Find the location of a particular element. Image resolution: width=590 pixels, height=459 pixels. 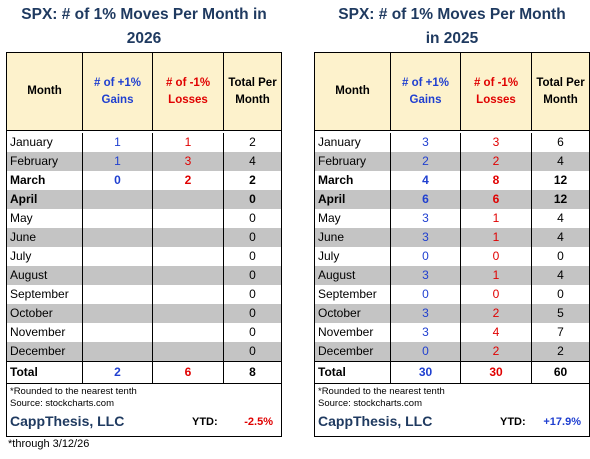

table-row: July 0 0 0 is located at coordinates (452, 256).